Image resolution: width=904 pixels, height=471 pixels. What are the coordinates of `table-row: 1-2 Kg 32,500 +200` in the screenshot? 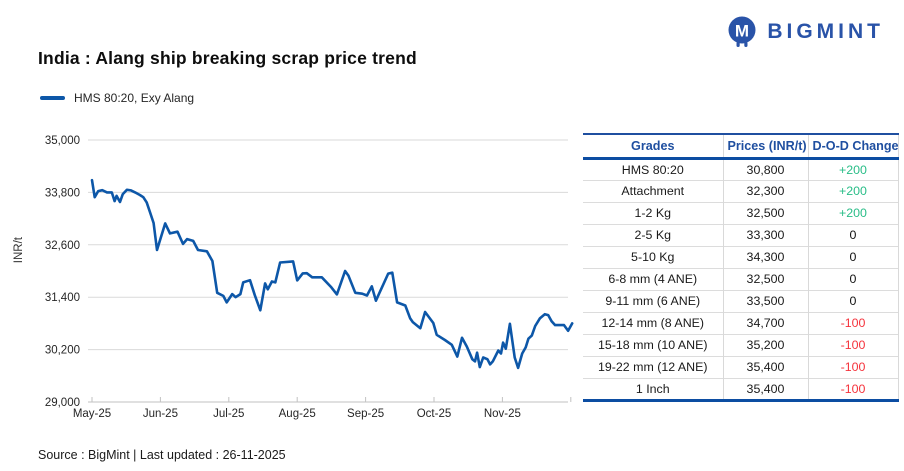 It's located at (741, 213).